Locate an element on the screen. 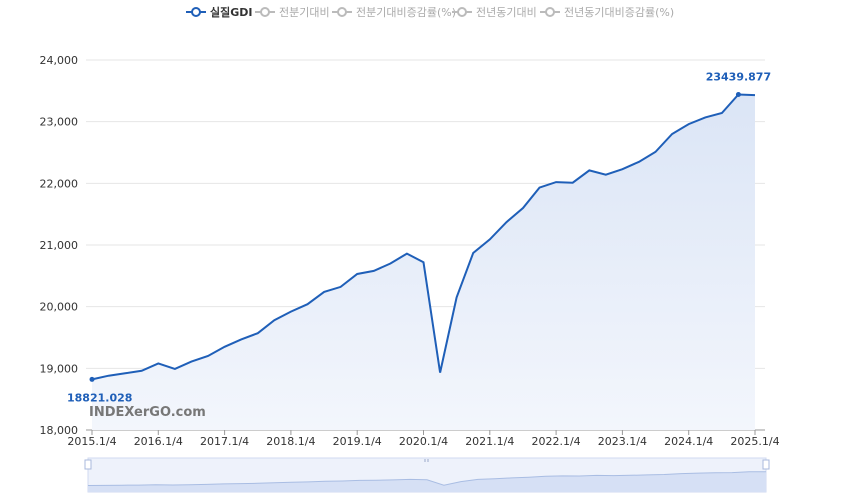  legend-label: 전분기대비 is located at coordinates (304, 12).